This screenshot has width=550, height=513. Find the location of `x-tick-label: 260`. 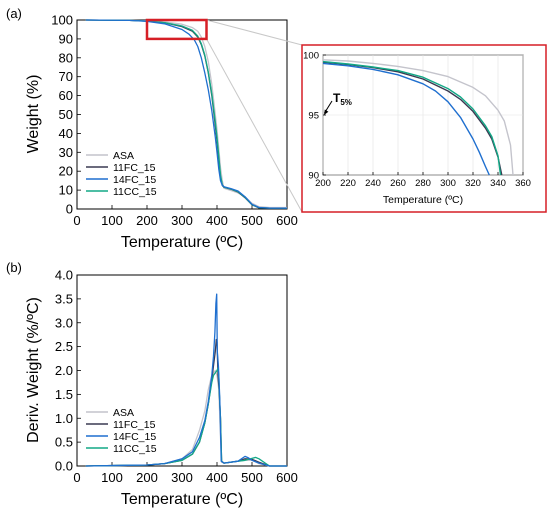

x-tick-label: 260 is located at coordinates (398, 183).